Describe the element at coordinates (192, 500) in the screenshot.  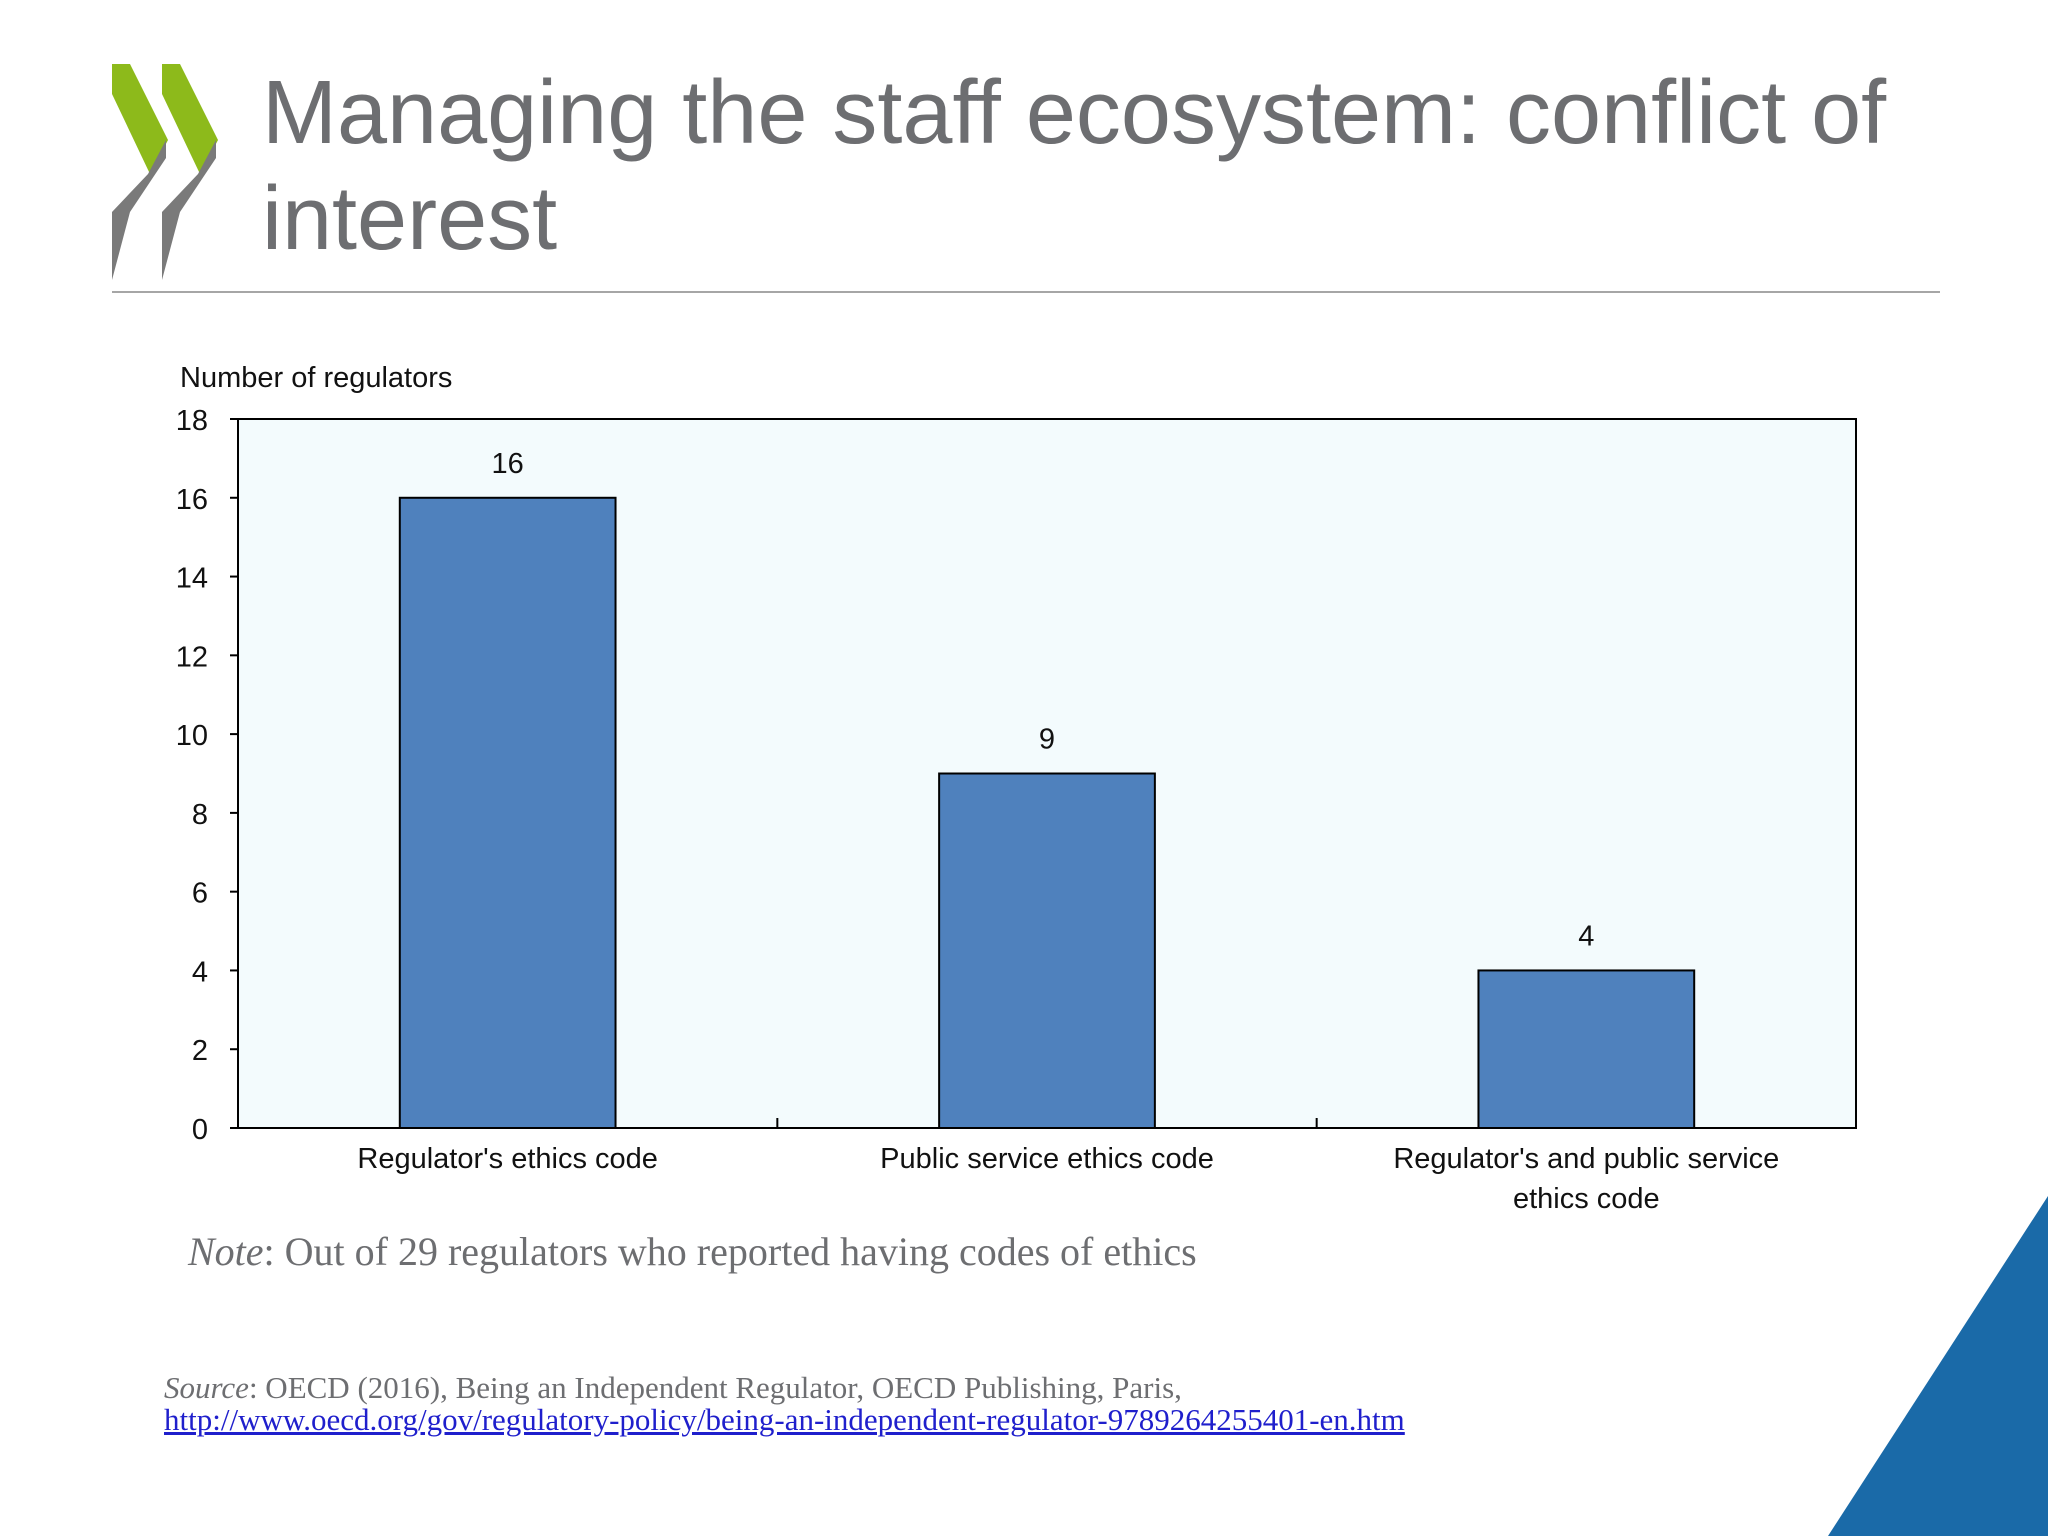
I see `y-tick-label: 16` at that location.